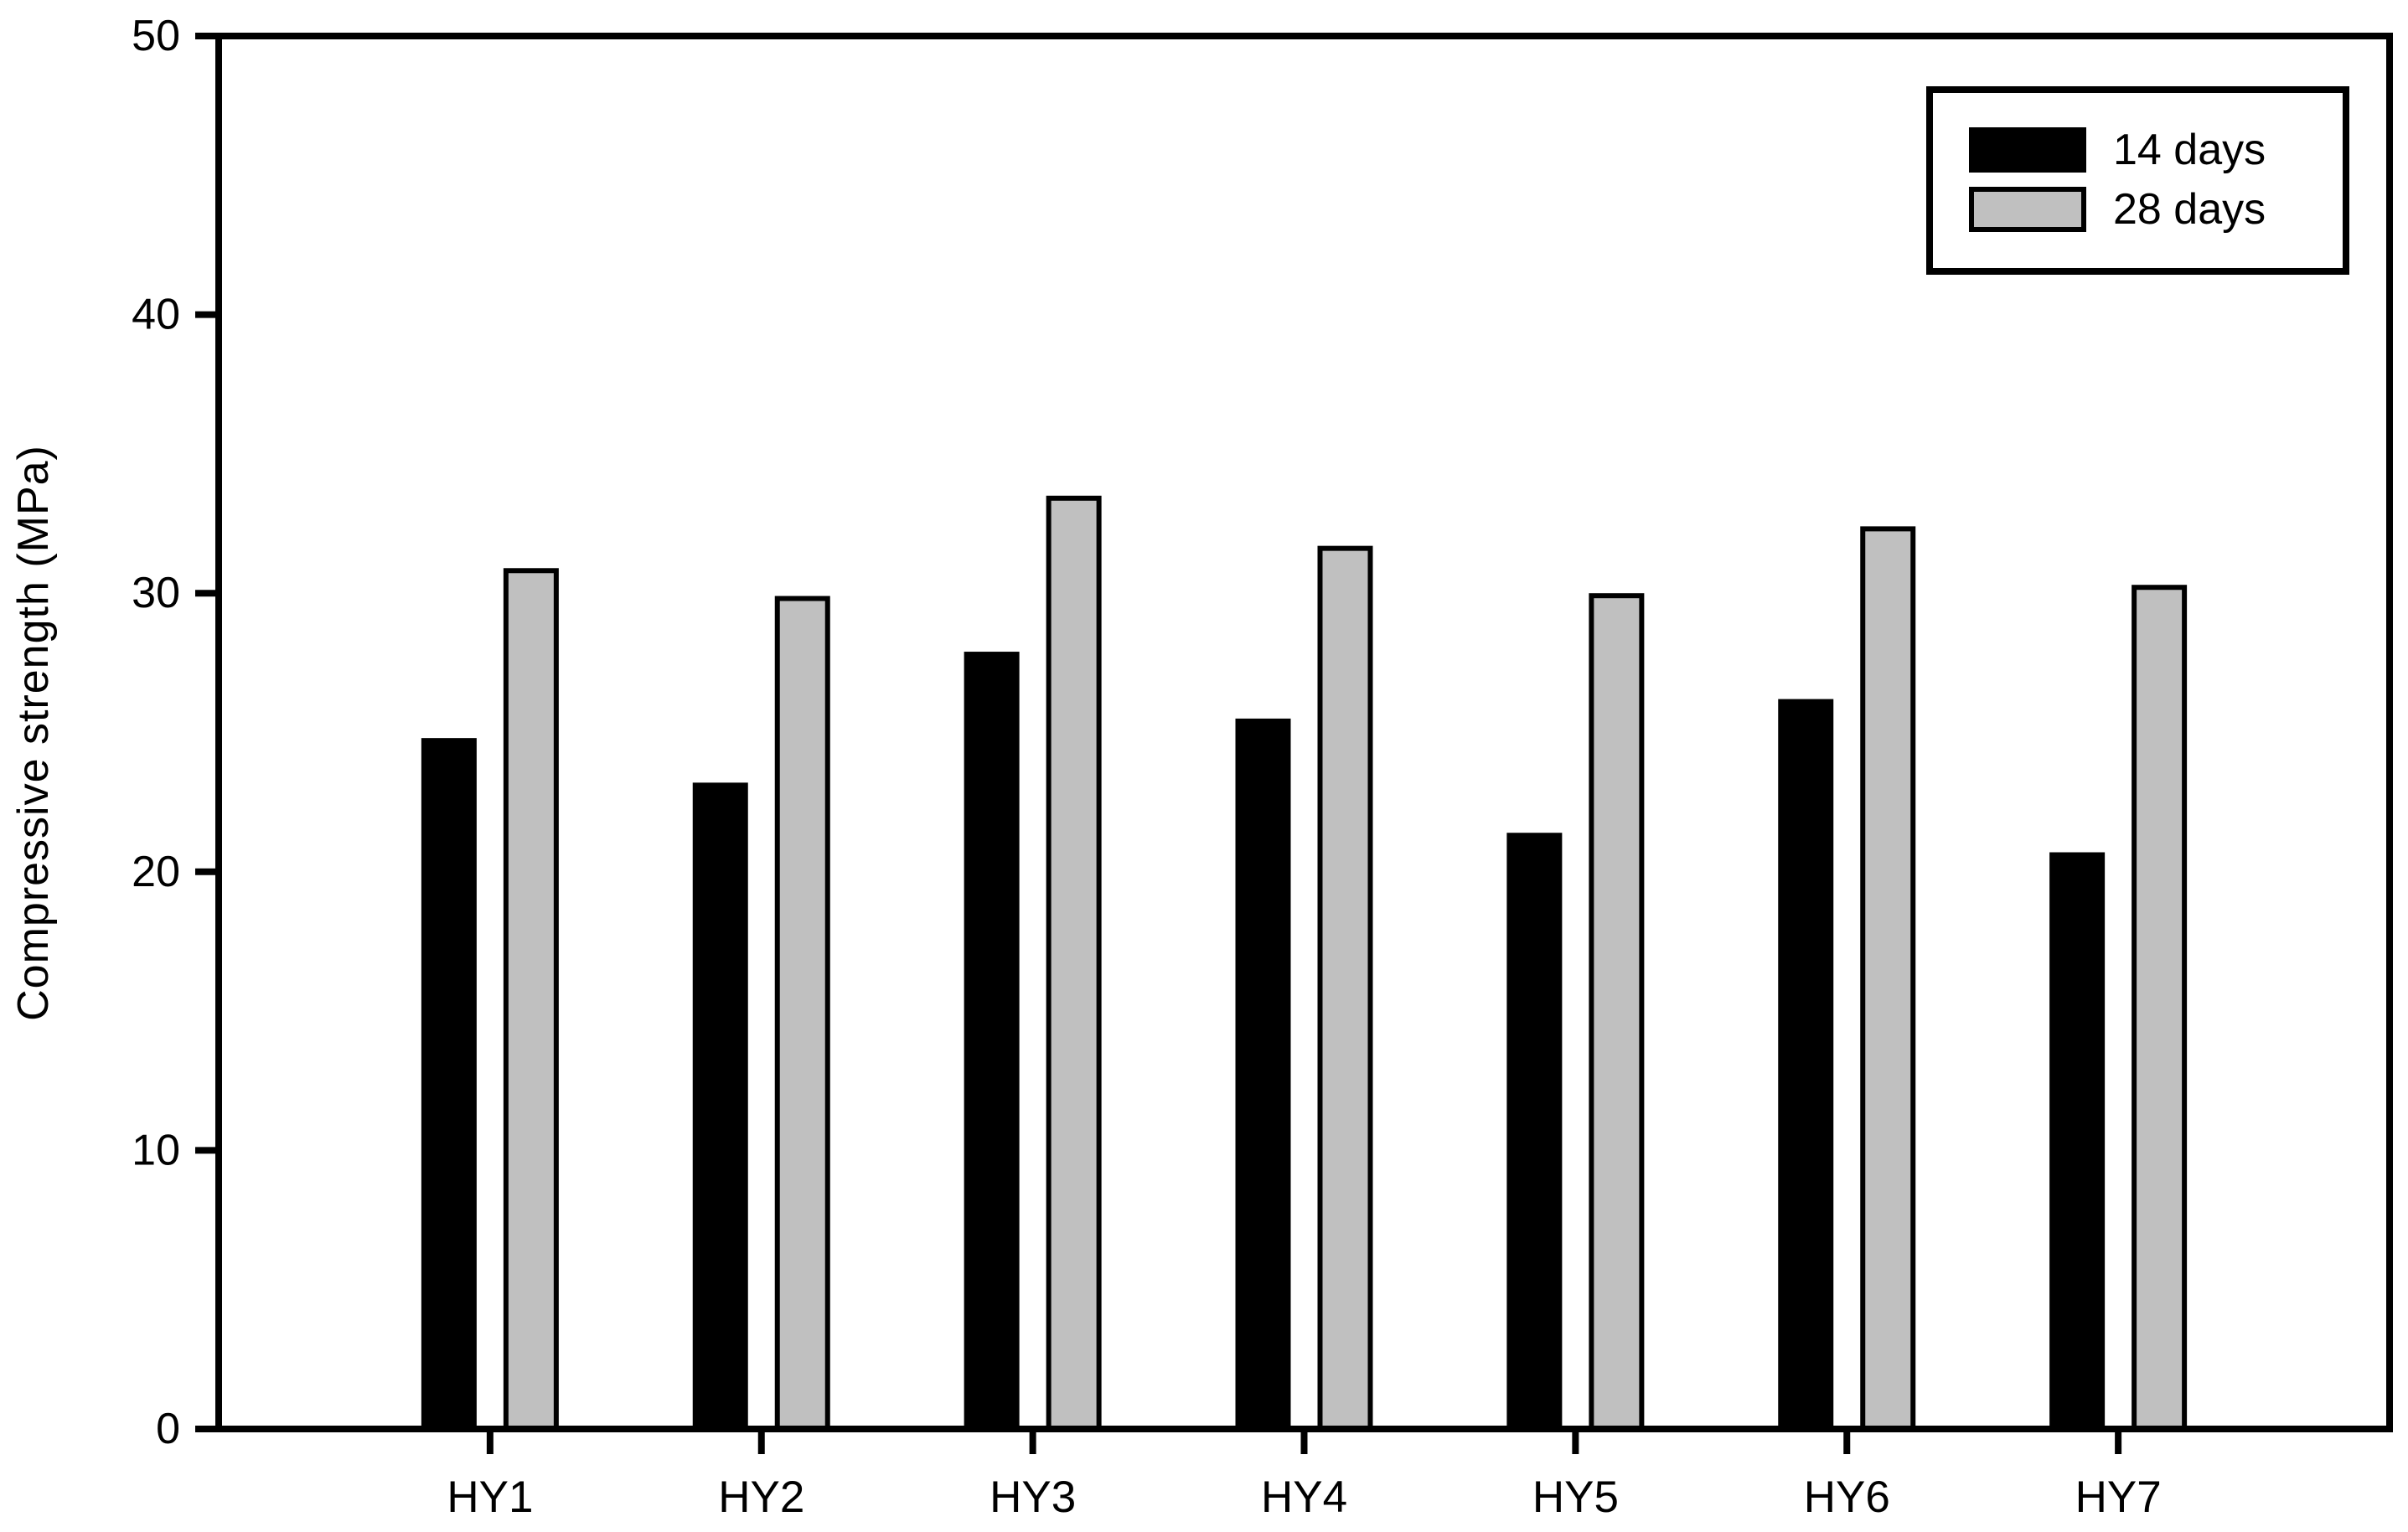  I want to click on legend-swatch-28-days, so click(2027, 209).